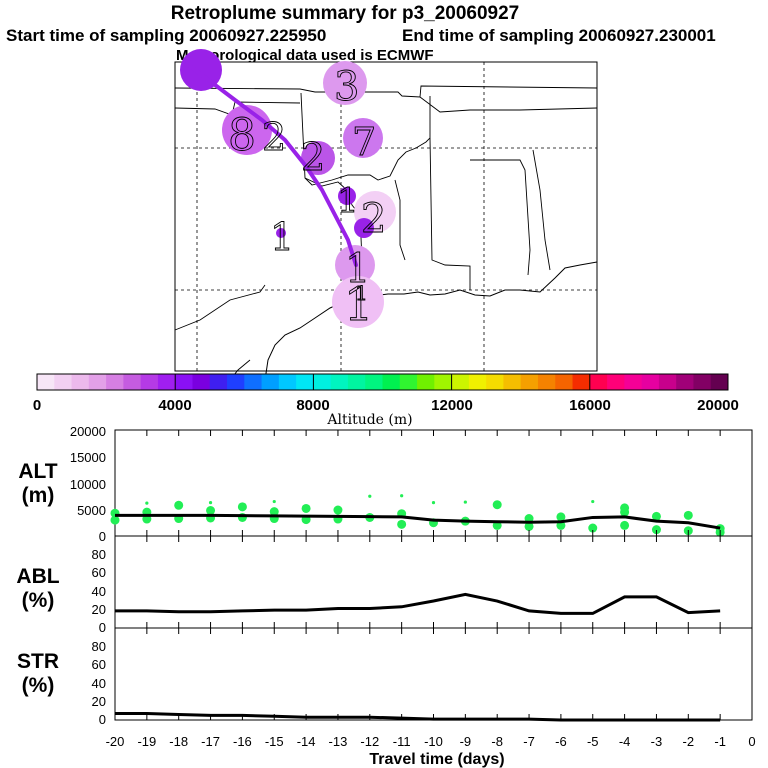 This screenshot has height=768, width=768. I want to click on str-panel: STR (%) 80 60 40 20 0, so click(385, 677).